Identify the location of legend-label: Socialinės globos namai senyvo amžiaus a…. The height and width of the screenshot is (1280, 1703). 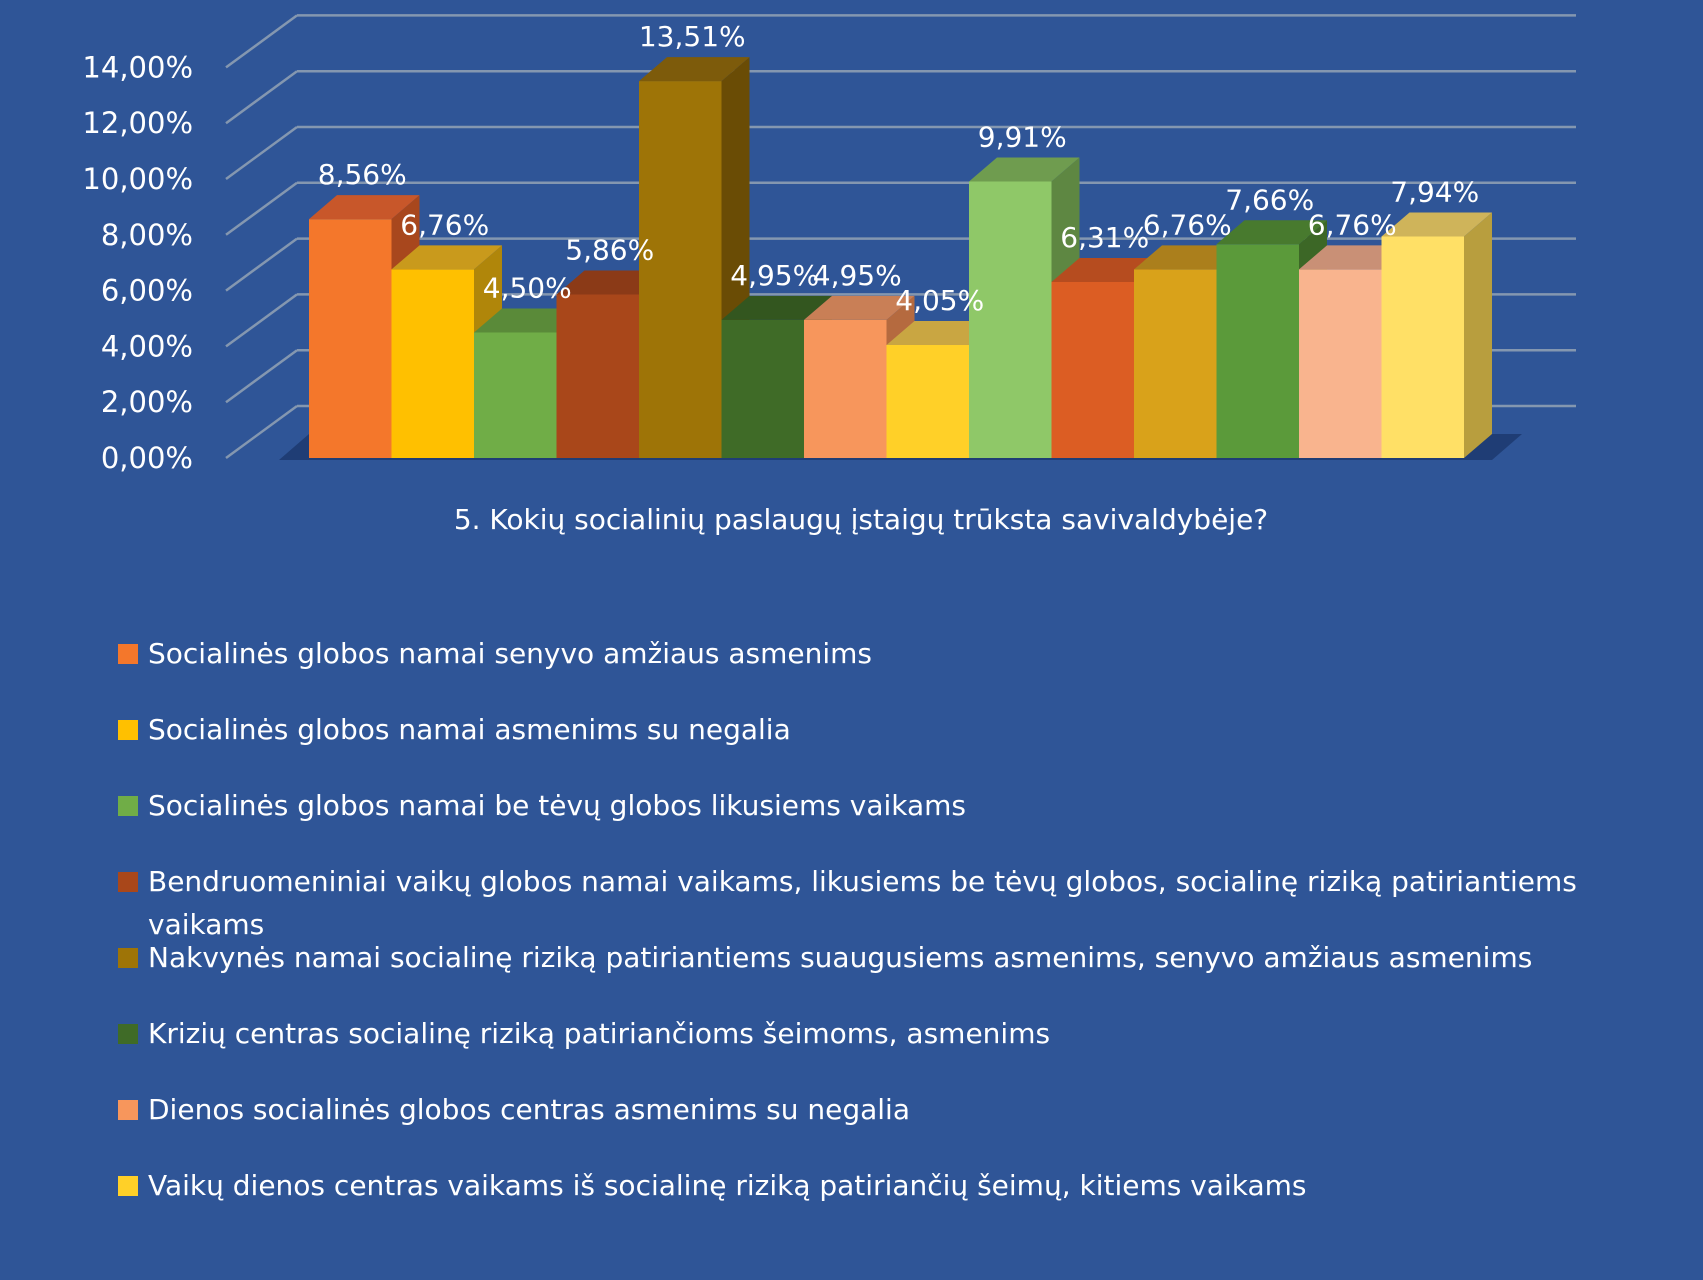
(510, 653).